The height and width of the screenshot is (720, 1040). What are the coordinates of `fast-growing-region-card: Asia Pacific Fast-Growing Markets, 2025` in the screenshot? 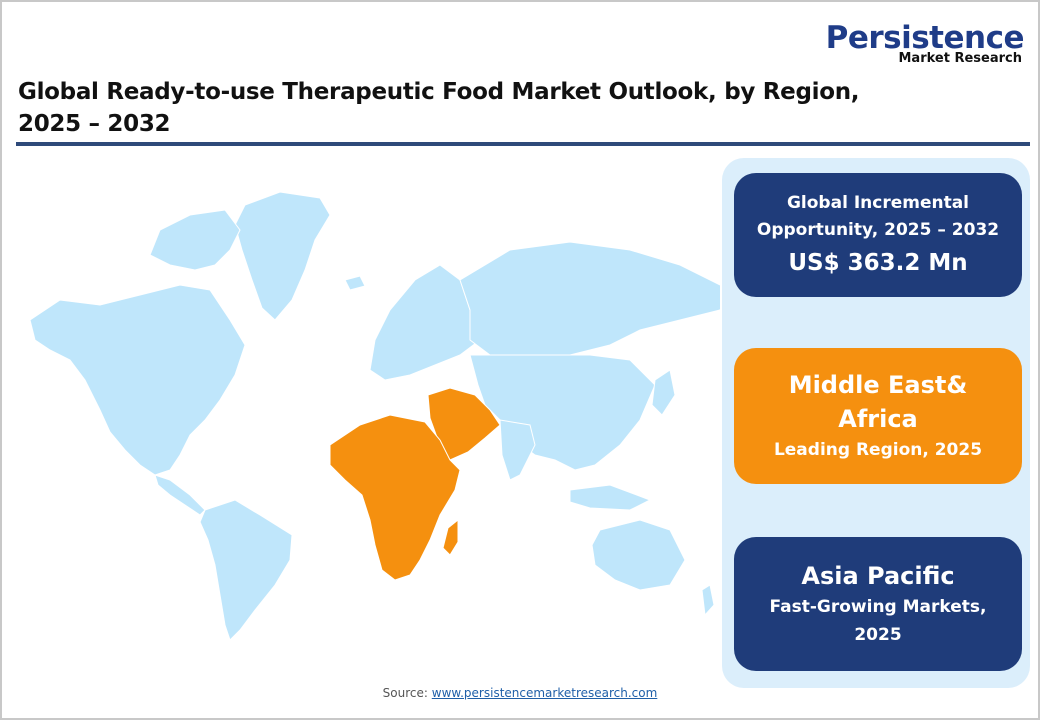 It's located at (878, 604).